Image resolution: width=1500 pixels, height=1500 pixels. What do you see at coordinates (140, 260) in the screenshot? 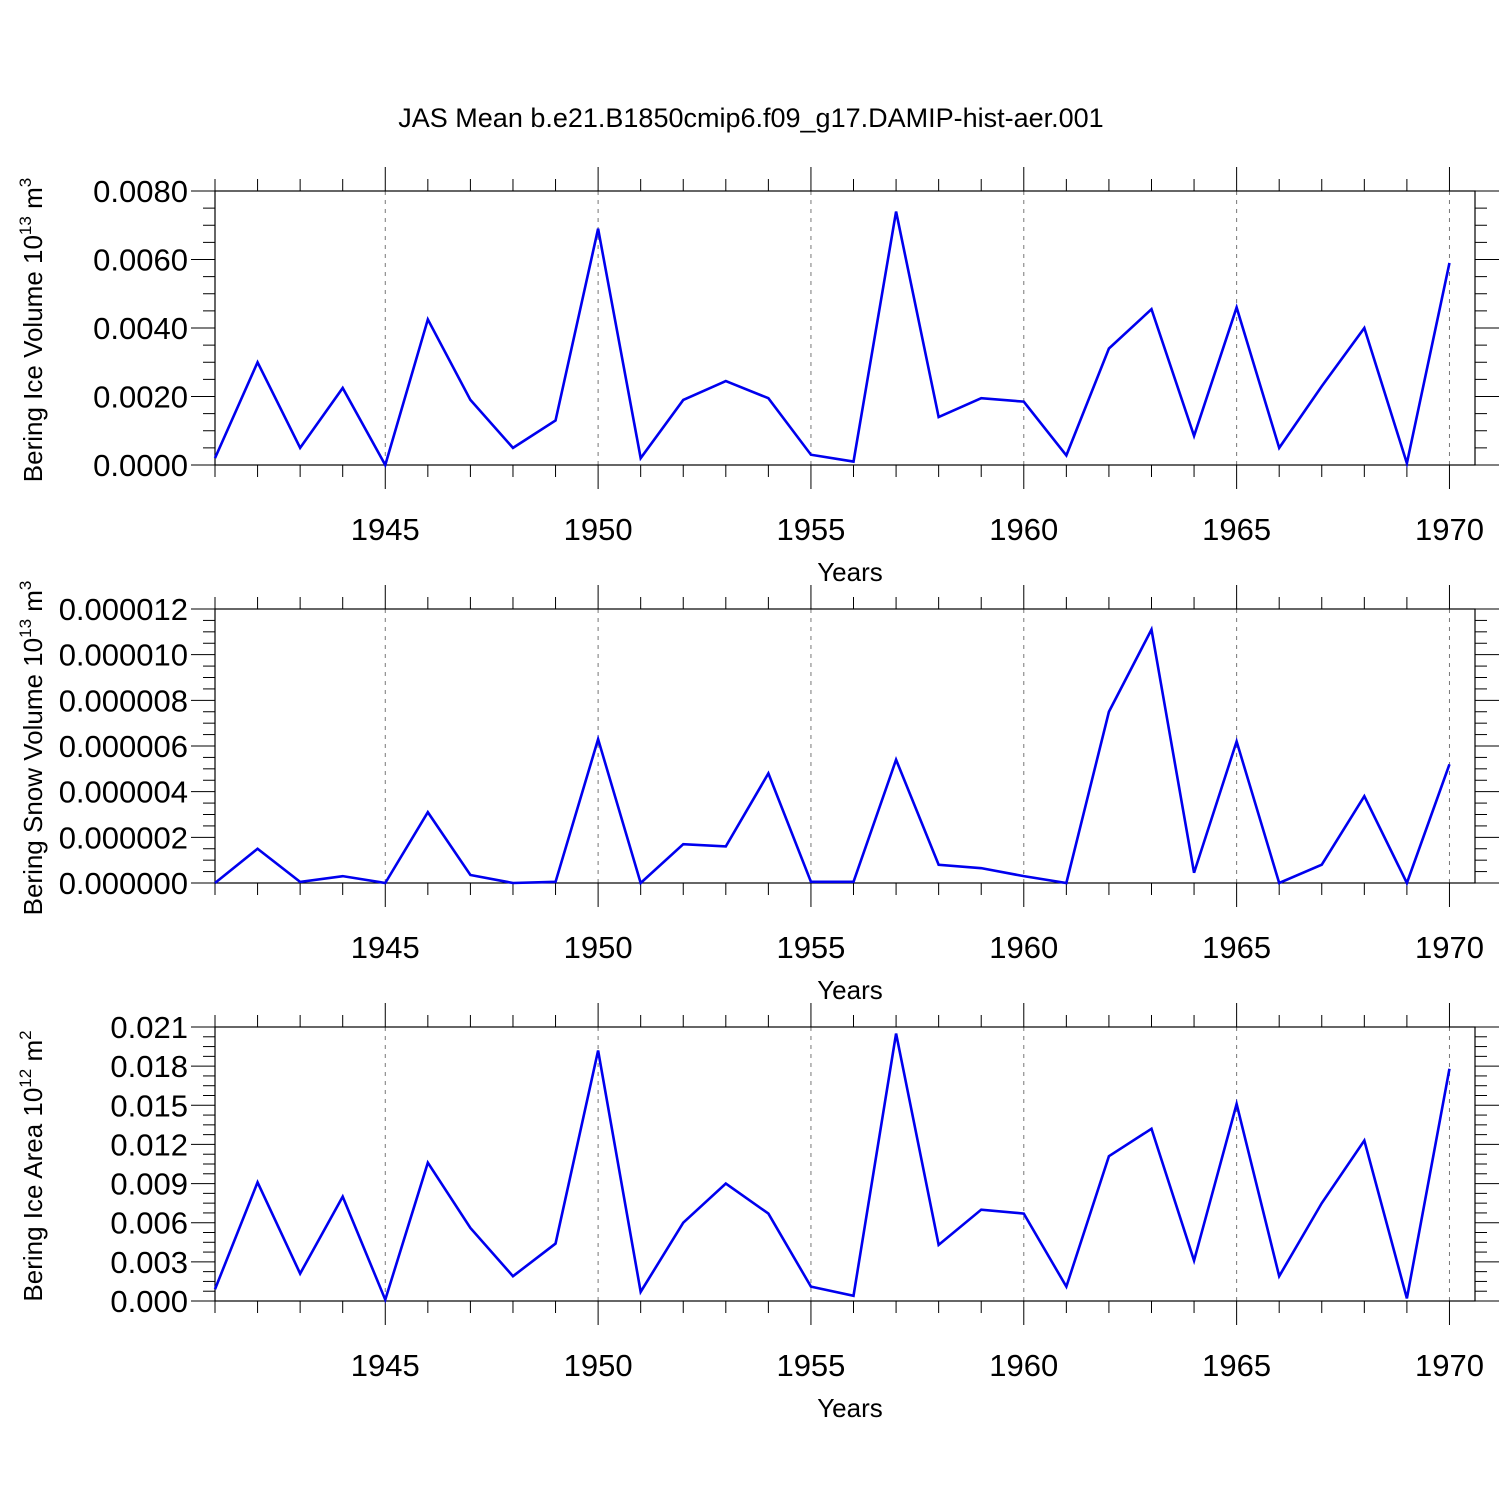
I see `y-tick-label: 0.0060` at bounding box center [140, 260].